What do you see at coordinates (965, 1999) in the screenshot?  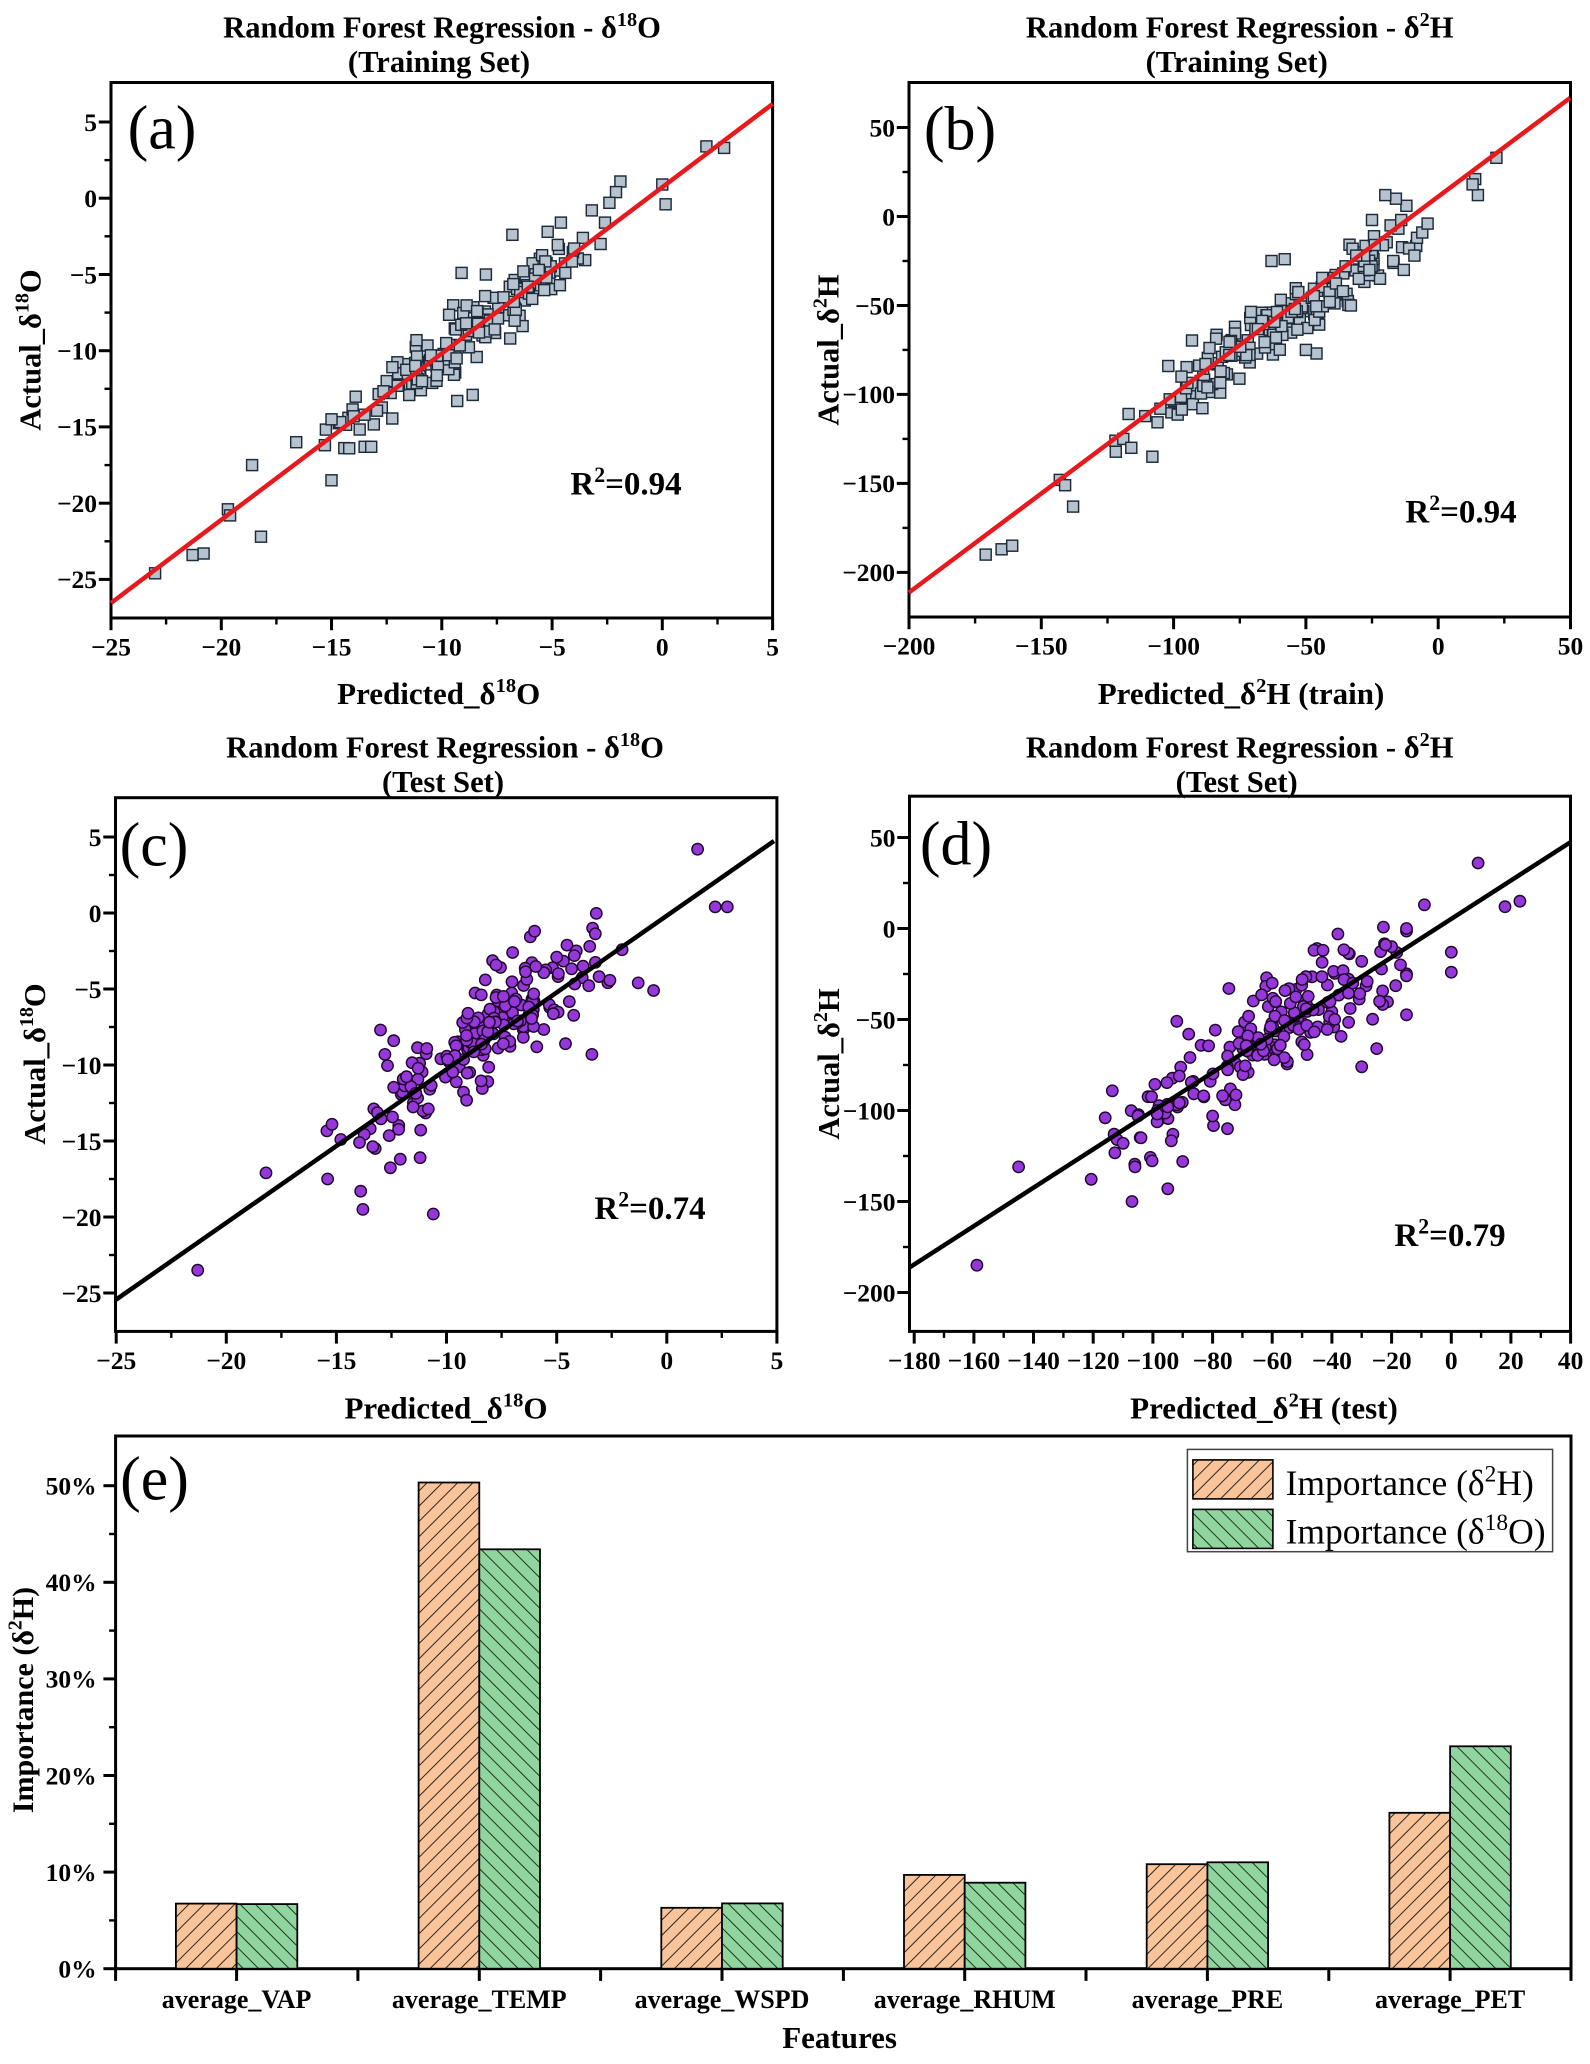 I see `svg-text: average_RHUM` at bounding box center [965, 1999].